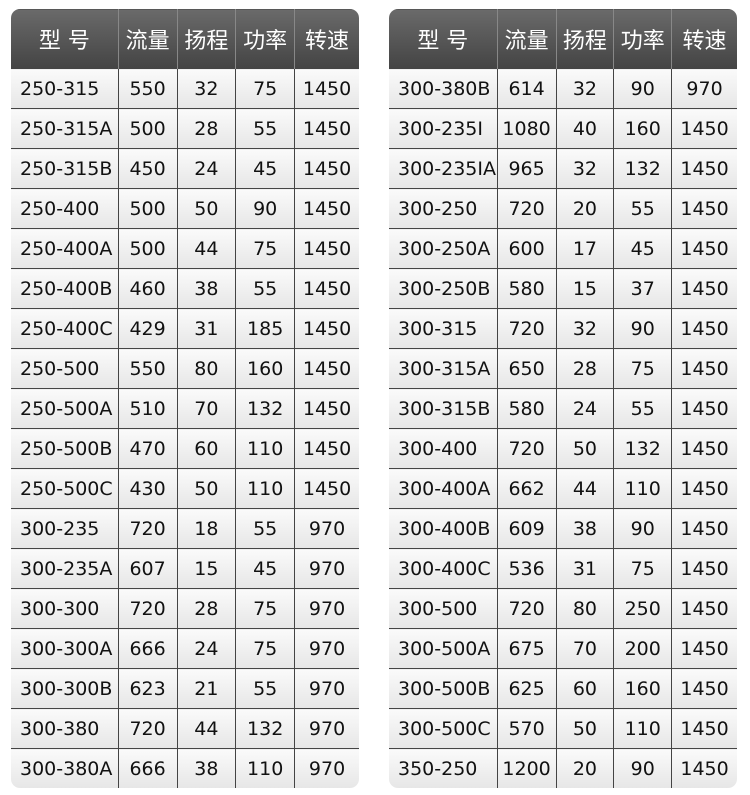 The height and width of the screenshot is (795, 750). I want to click on row: 300-315A 650 28 75 1450, so click(563, 368).